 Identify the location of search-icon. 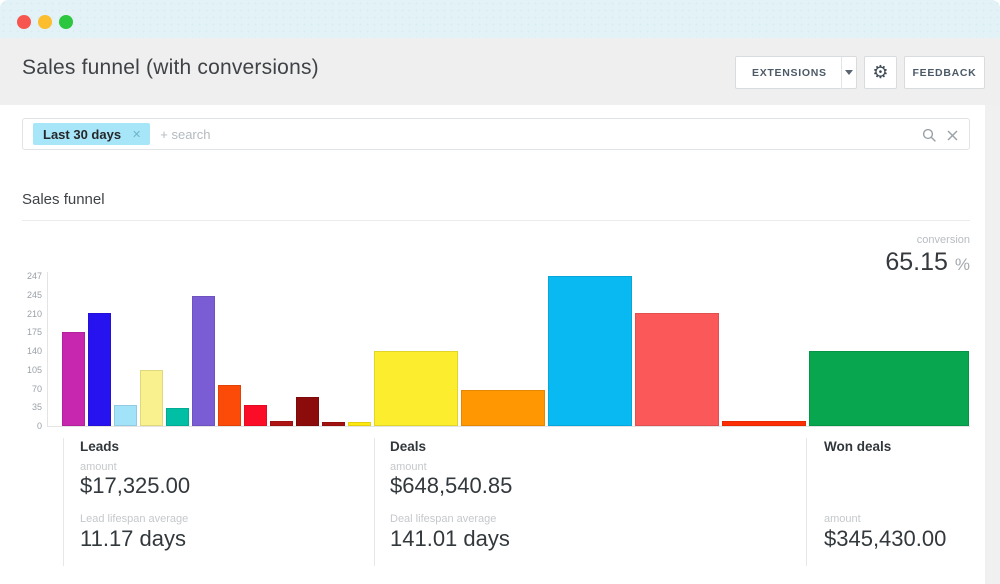
(929, 135).